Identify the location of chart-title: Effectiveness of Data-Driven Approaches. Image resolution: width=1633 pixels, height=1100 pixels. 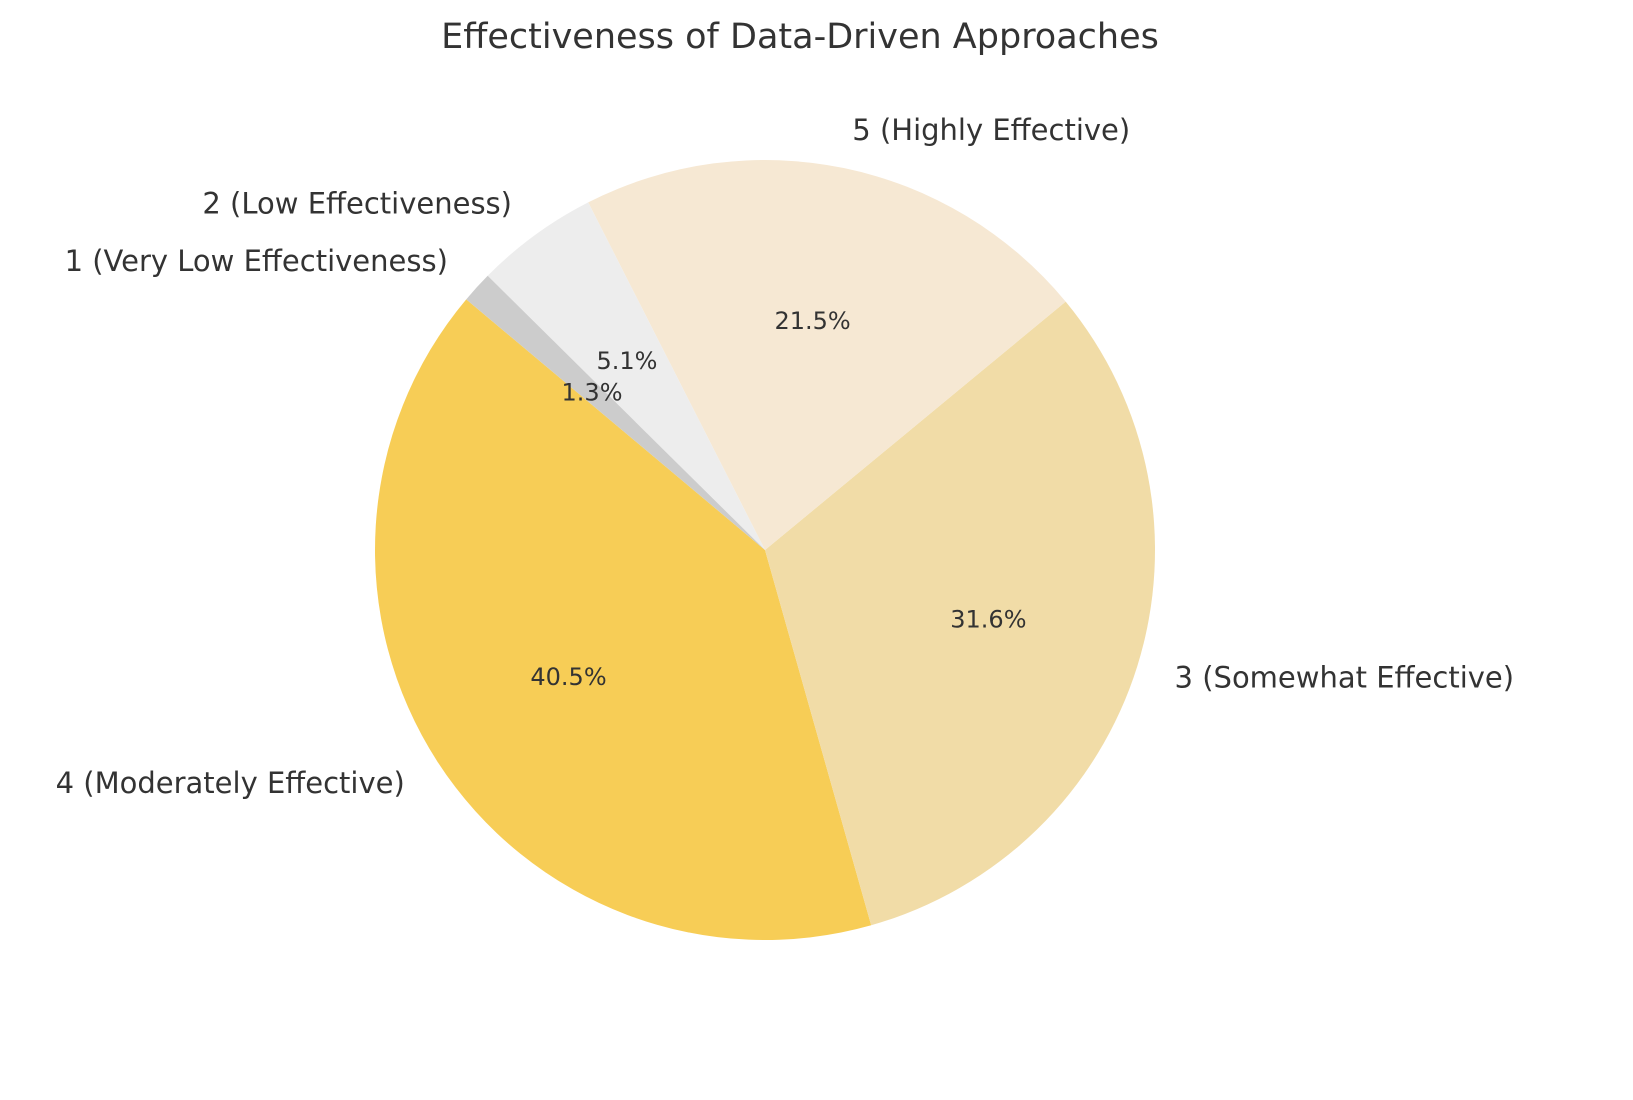
(800, 37).